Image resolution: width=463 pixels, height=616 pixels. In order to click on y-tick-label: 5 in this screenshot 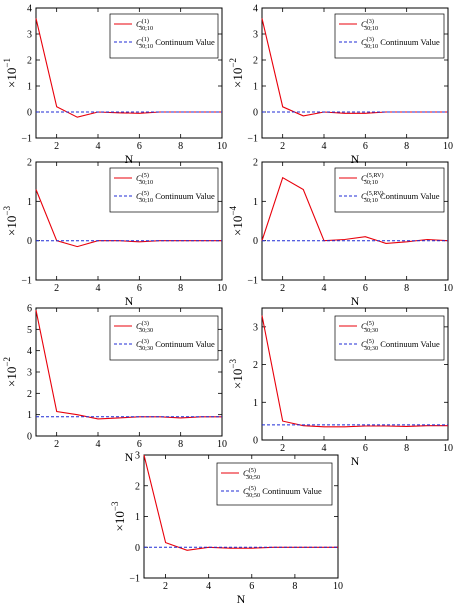, I will do `click(29, 330)`.